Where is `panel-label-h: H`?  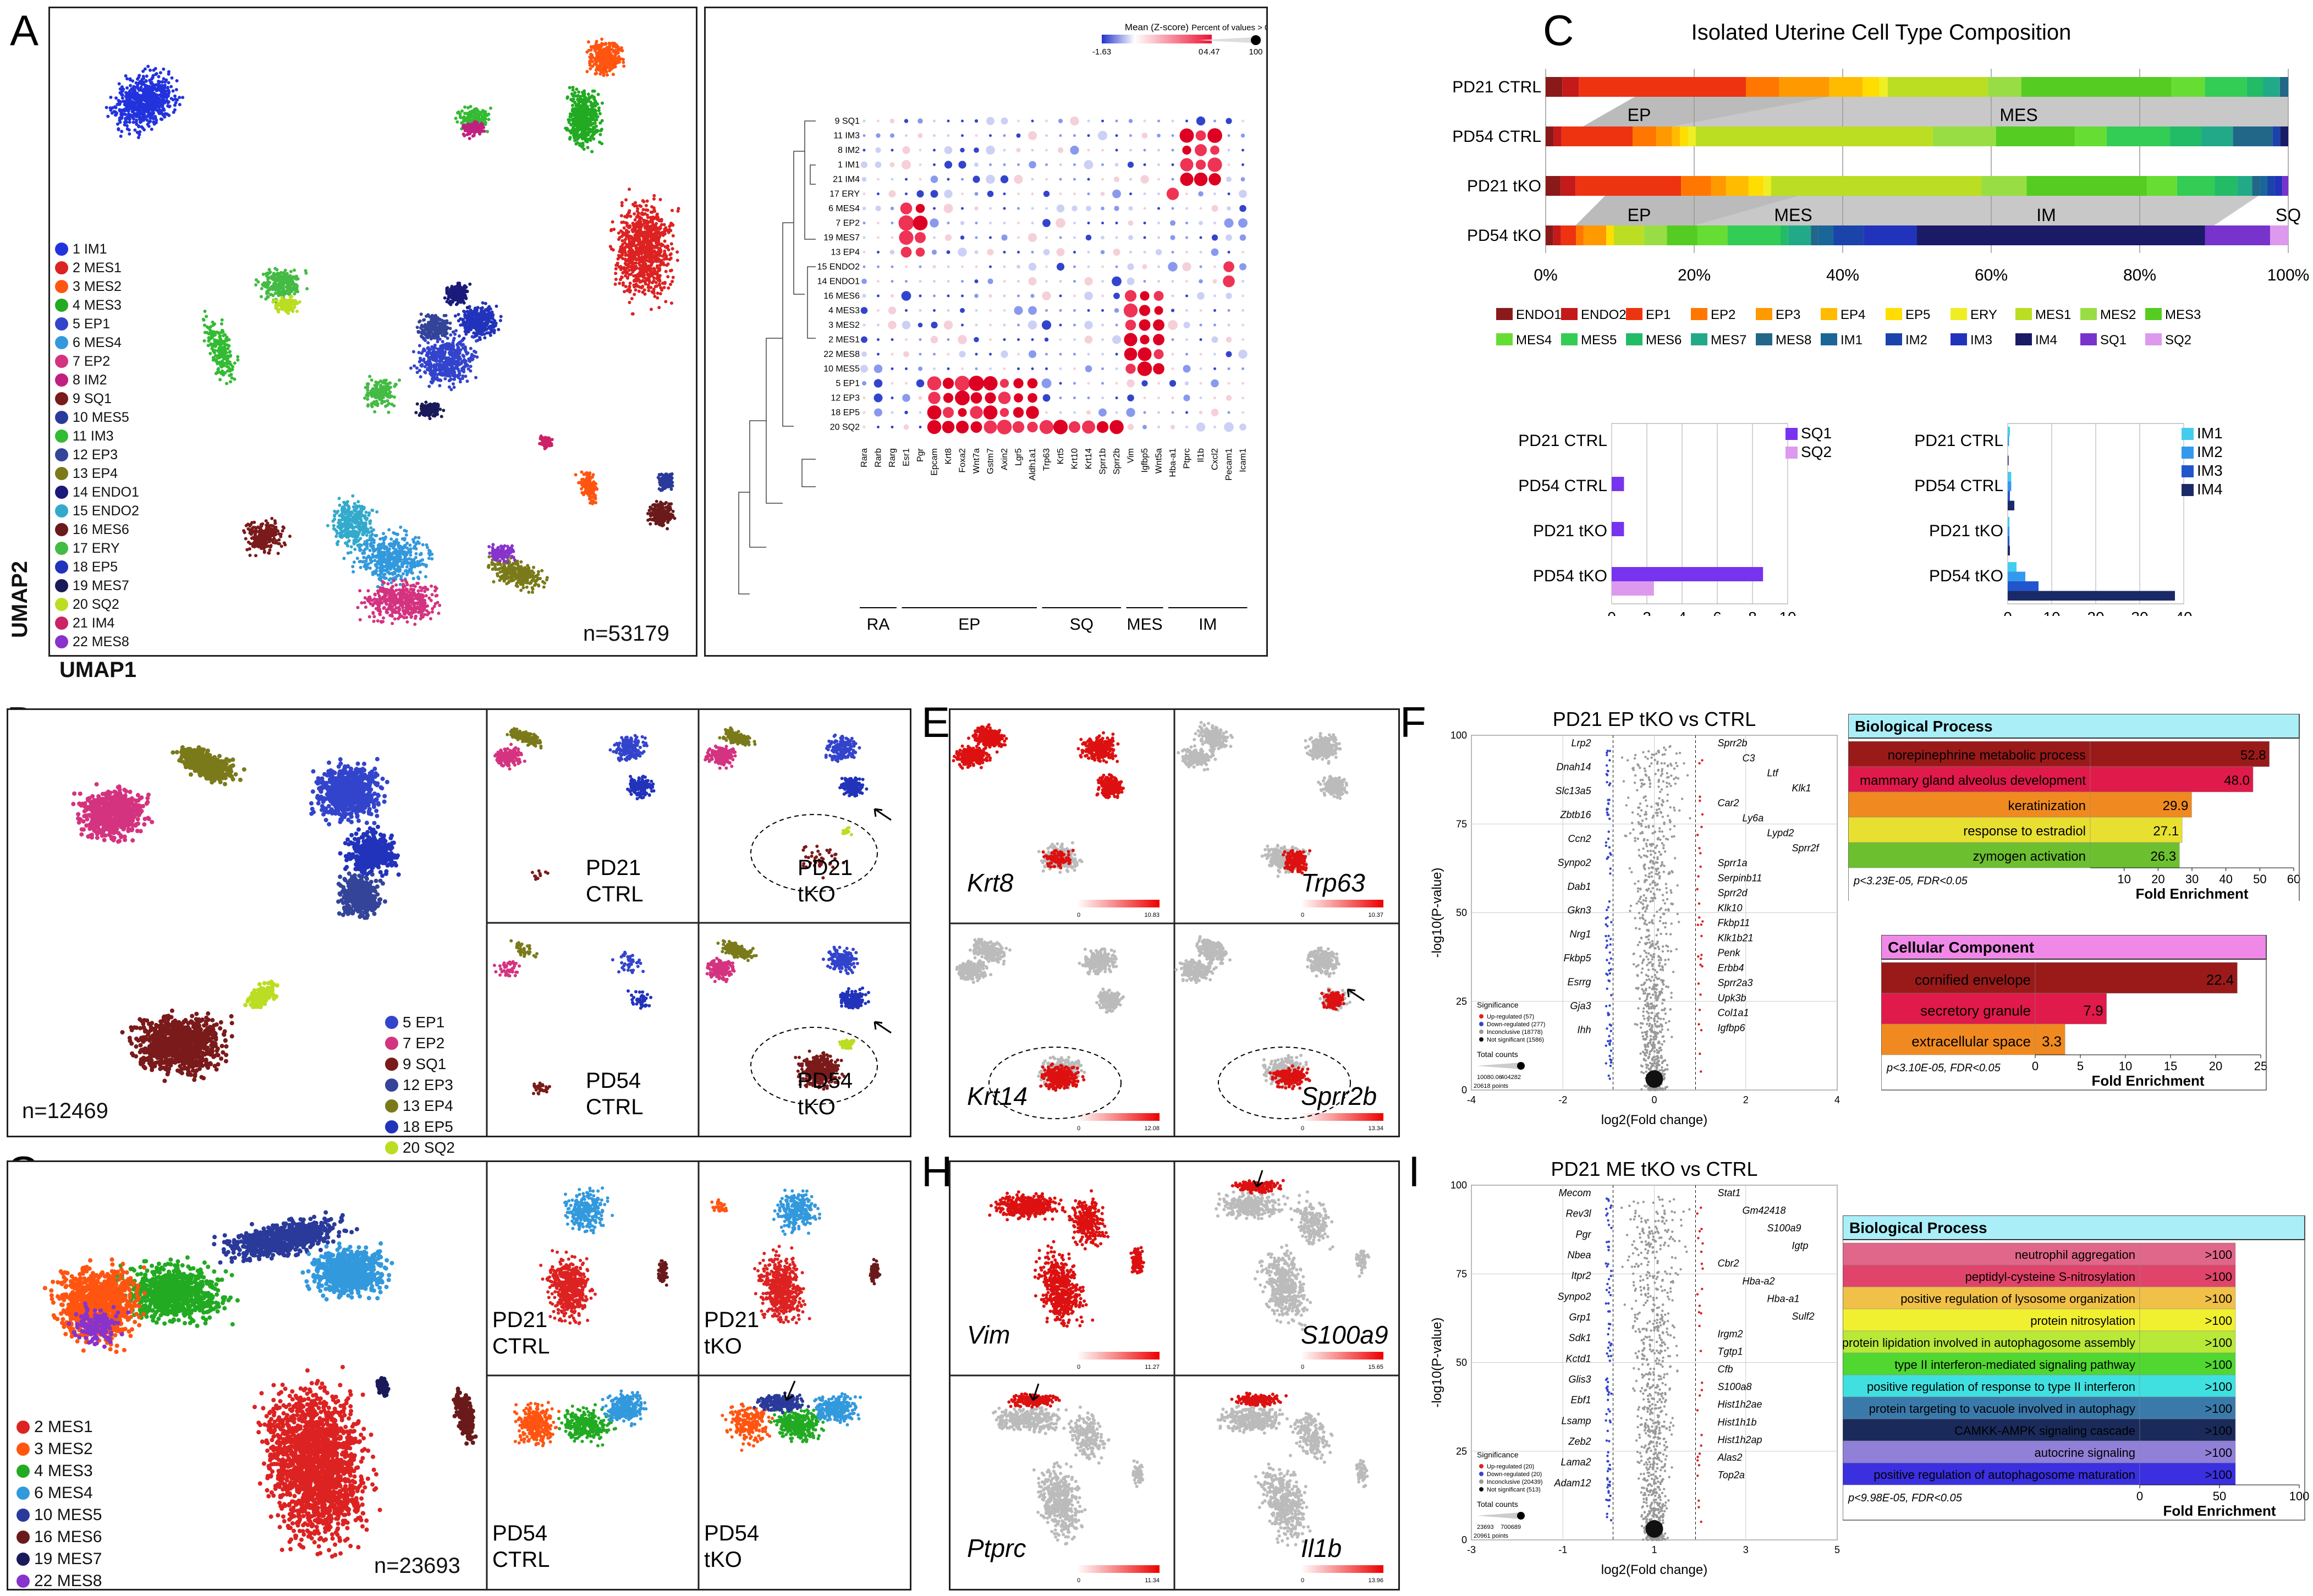 panel-label-h: H is located at coordinates (937, 1172).